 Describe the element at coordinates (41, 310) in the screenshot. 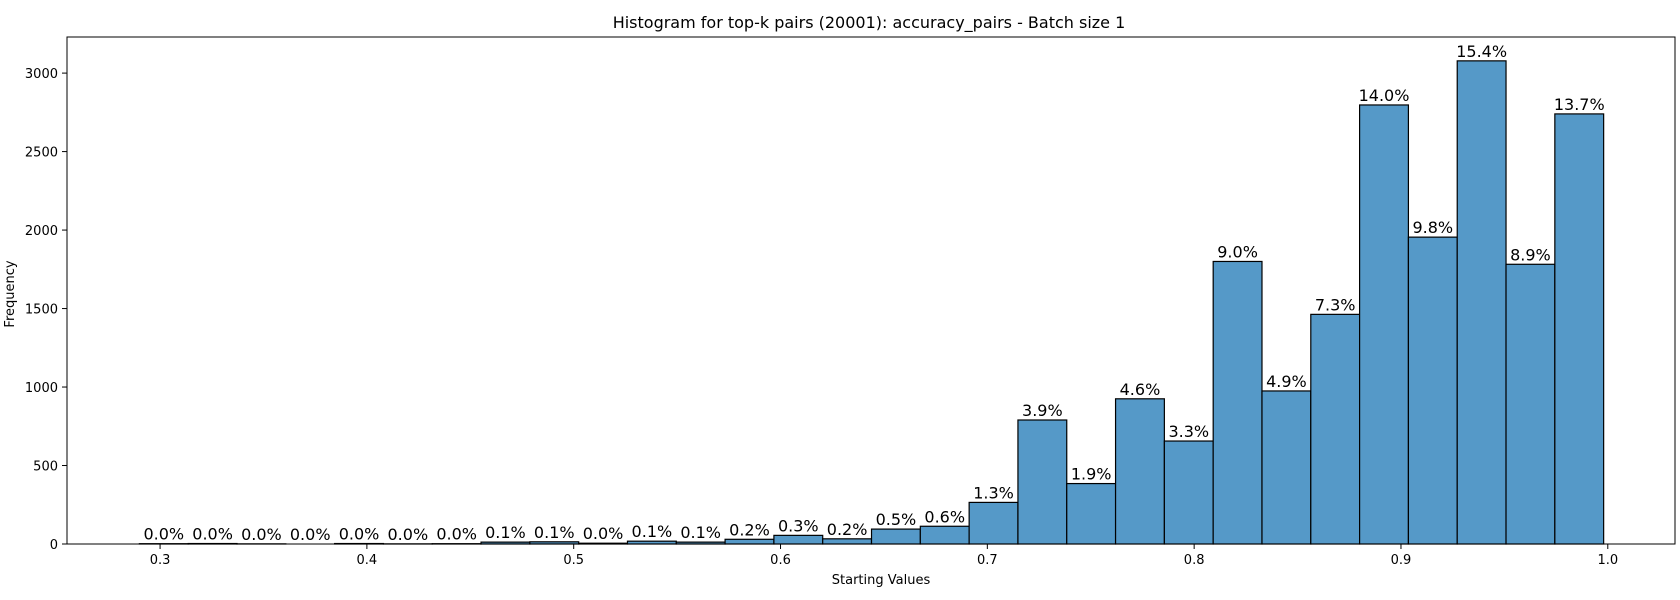

I see `y-tick-label: 1500` at that location.